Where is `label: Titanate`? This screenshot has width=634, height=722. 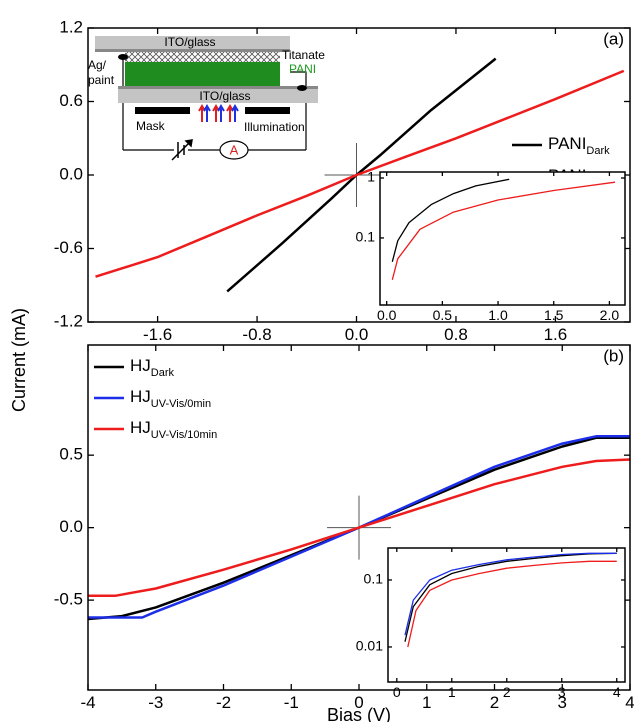
label: Titanate is located at coordinates (303, 55).